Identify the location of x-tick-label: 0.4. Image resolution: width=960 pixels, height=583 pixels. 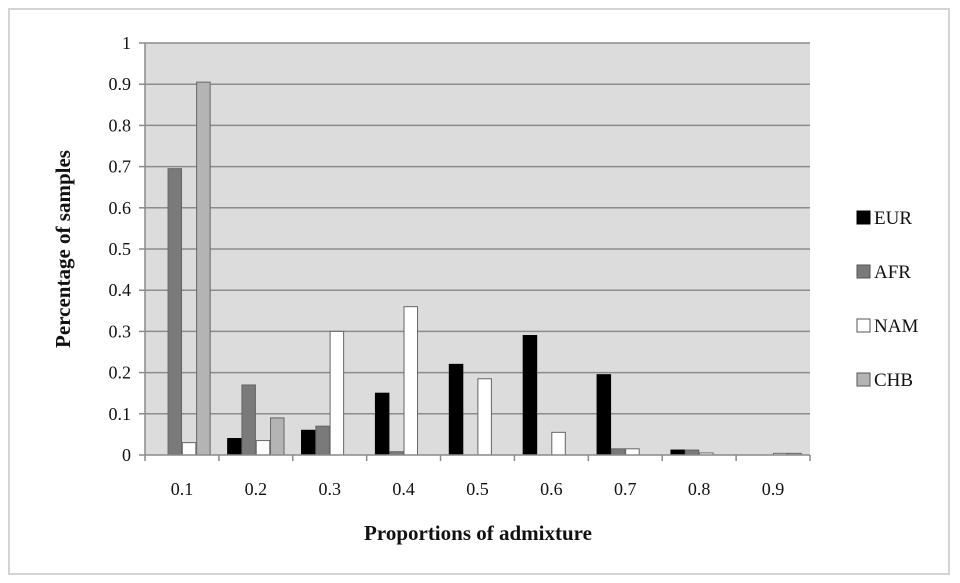
(403, 489).